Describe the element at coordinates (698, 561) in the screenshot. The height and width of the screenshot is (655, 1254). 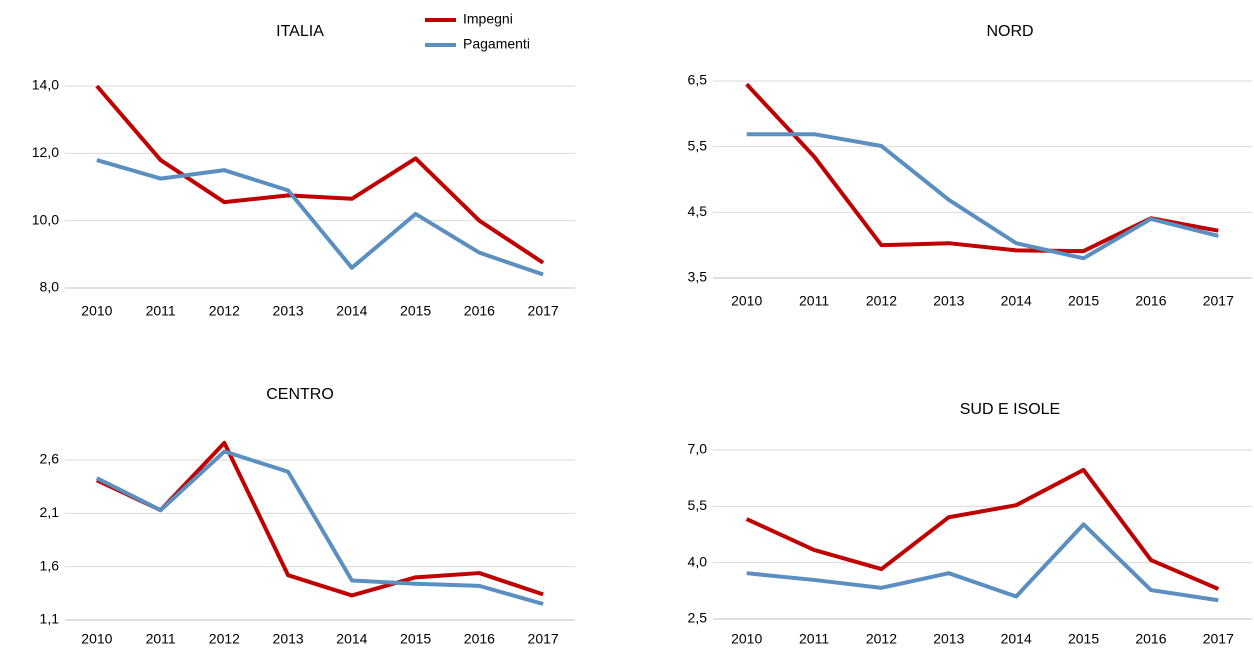
I see `y-tick-label: 4,0` at that location.